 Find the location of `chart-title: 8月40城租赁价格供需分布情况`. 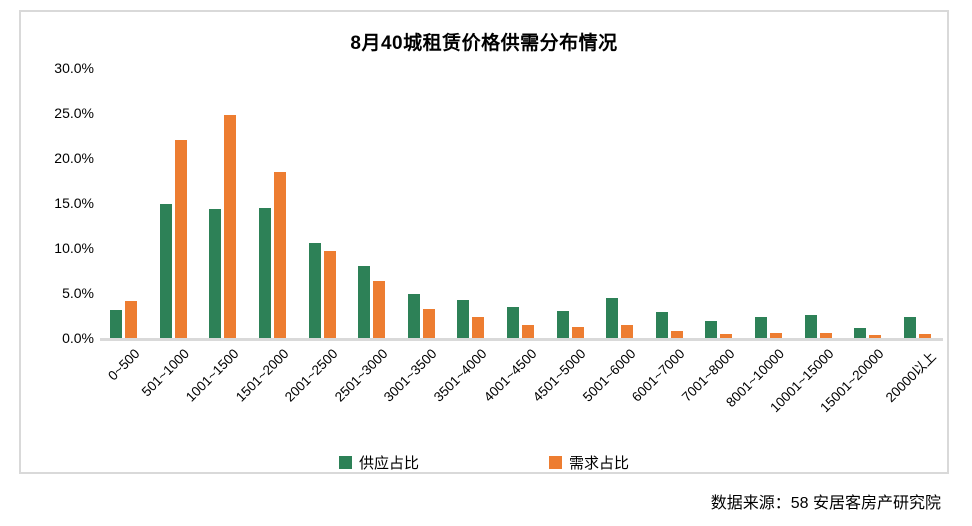

chart-title: 8月40城租赁价格供需分布情况 is located at coordinates (484, 43).